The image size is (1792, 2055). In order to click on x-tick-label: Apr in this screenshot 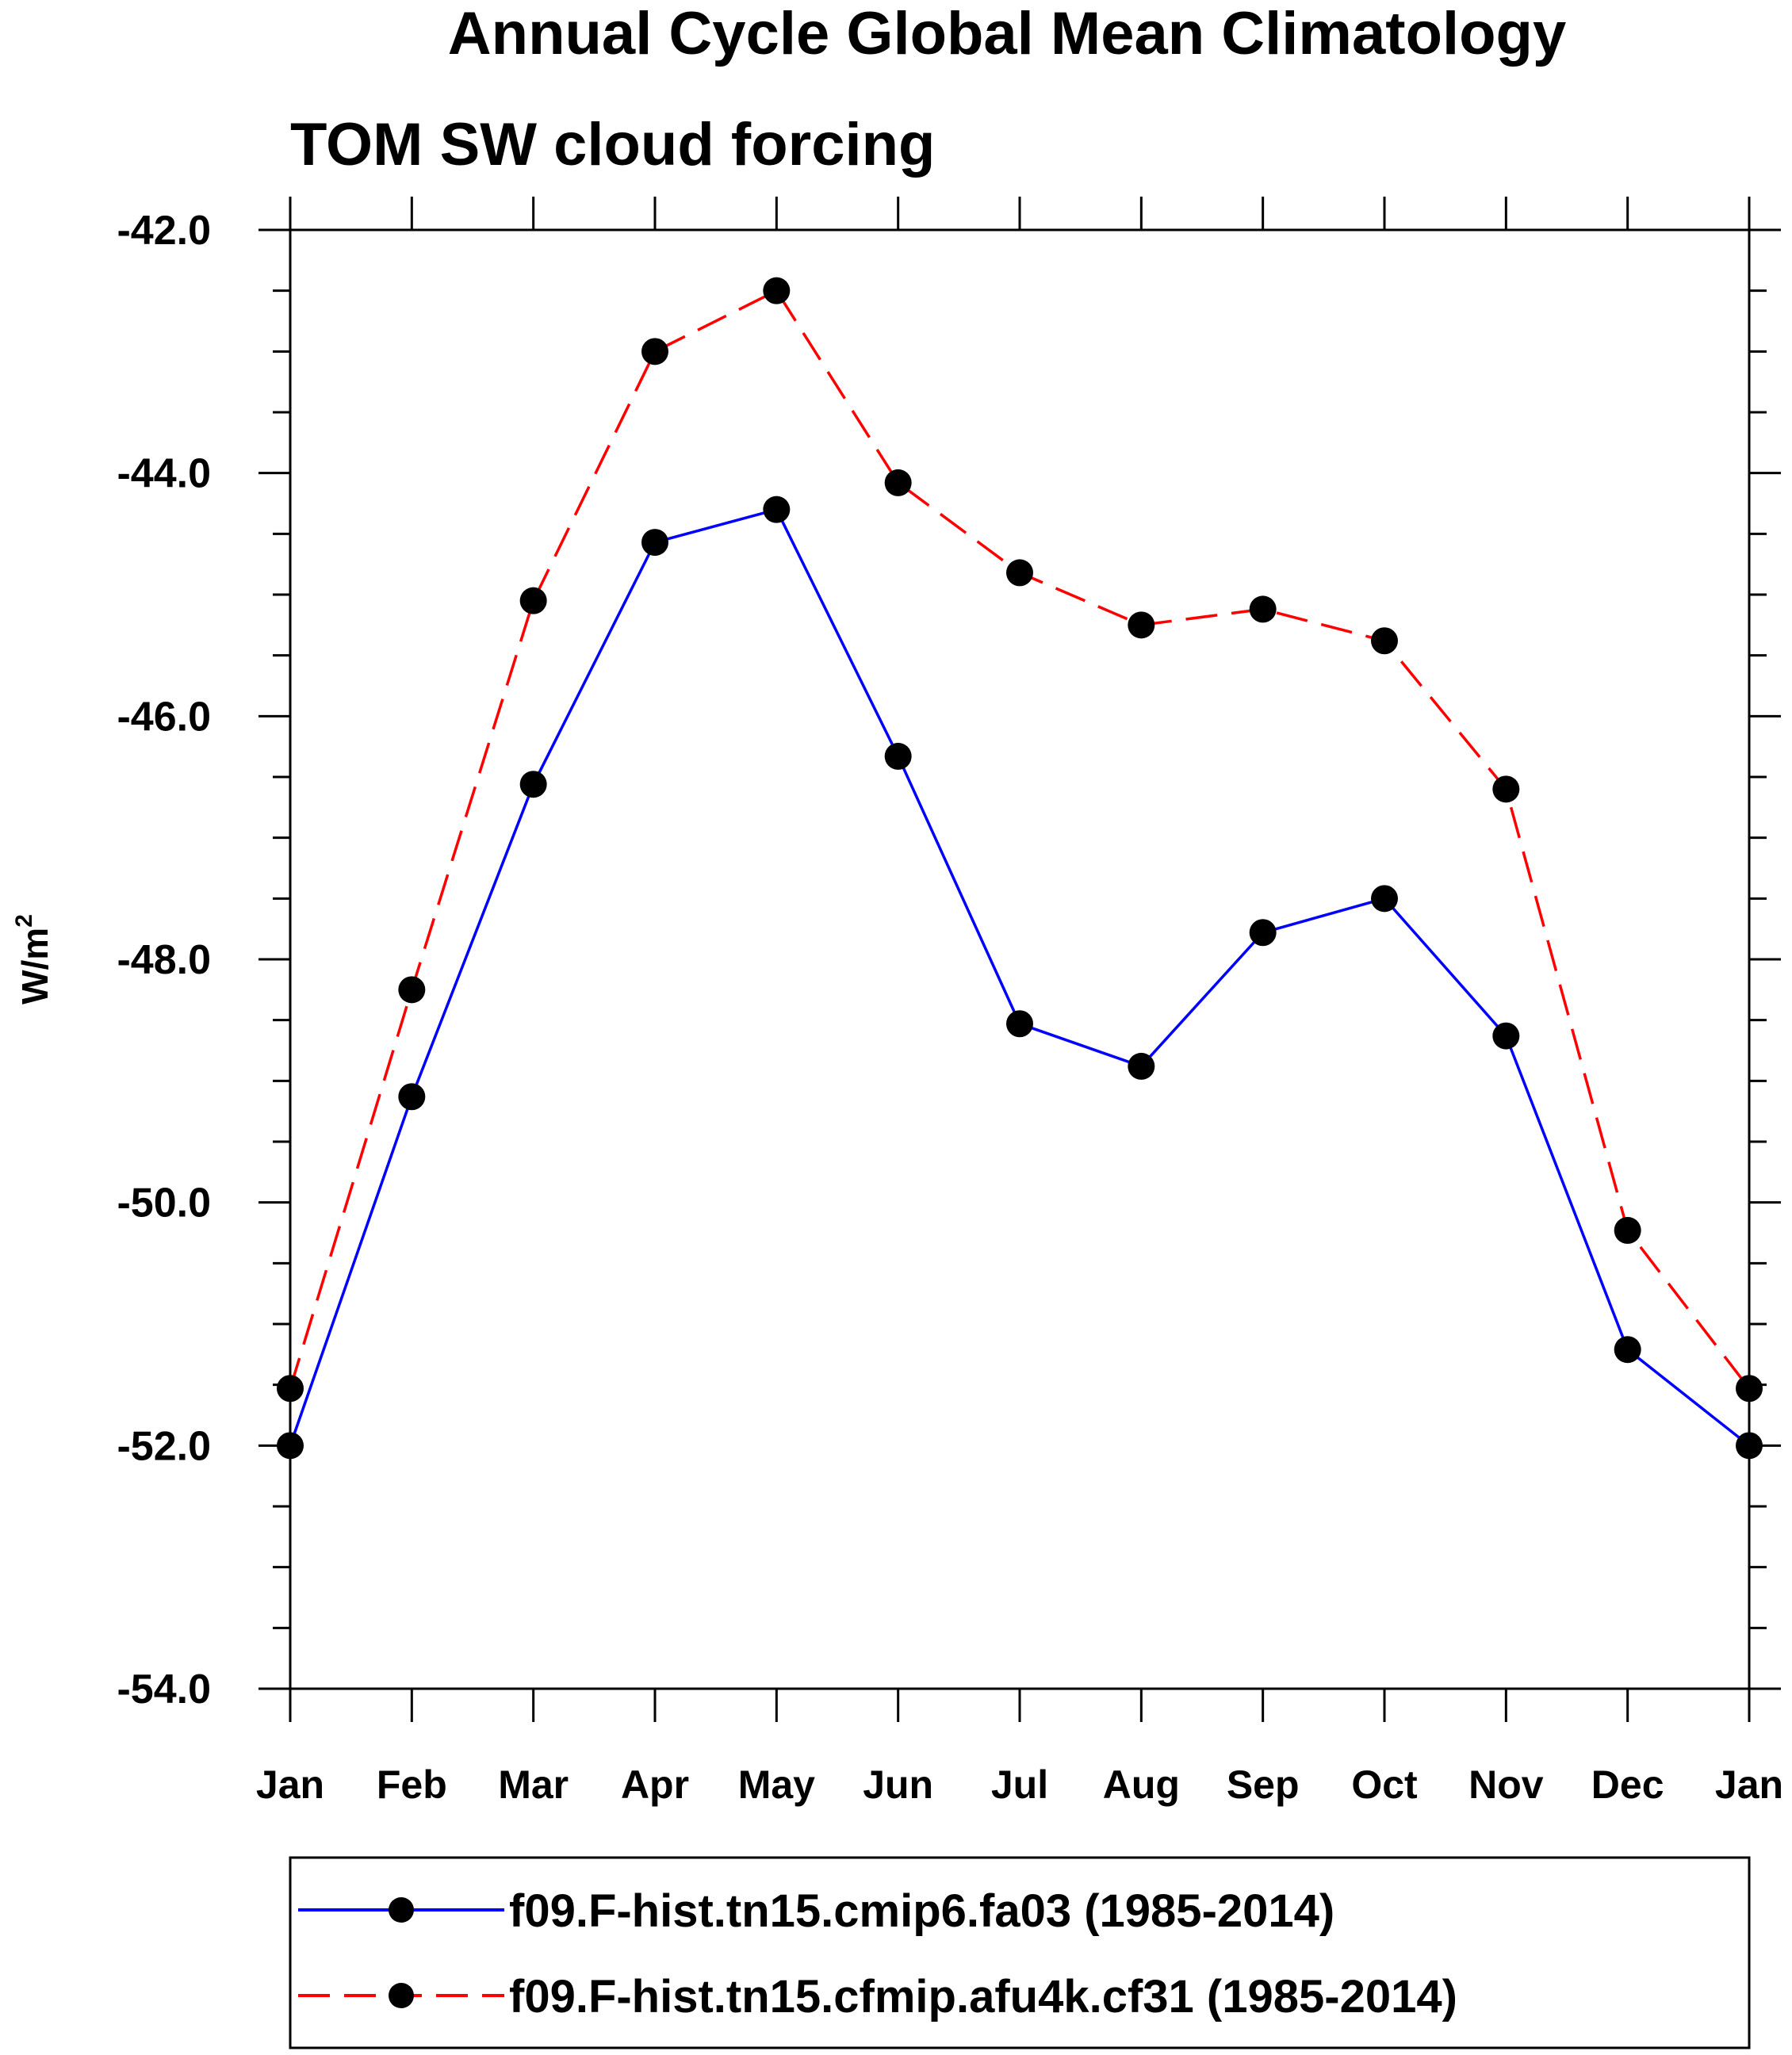, I will do `click(655, 1784)`.